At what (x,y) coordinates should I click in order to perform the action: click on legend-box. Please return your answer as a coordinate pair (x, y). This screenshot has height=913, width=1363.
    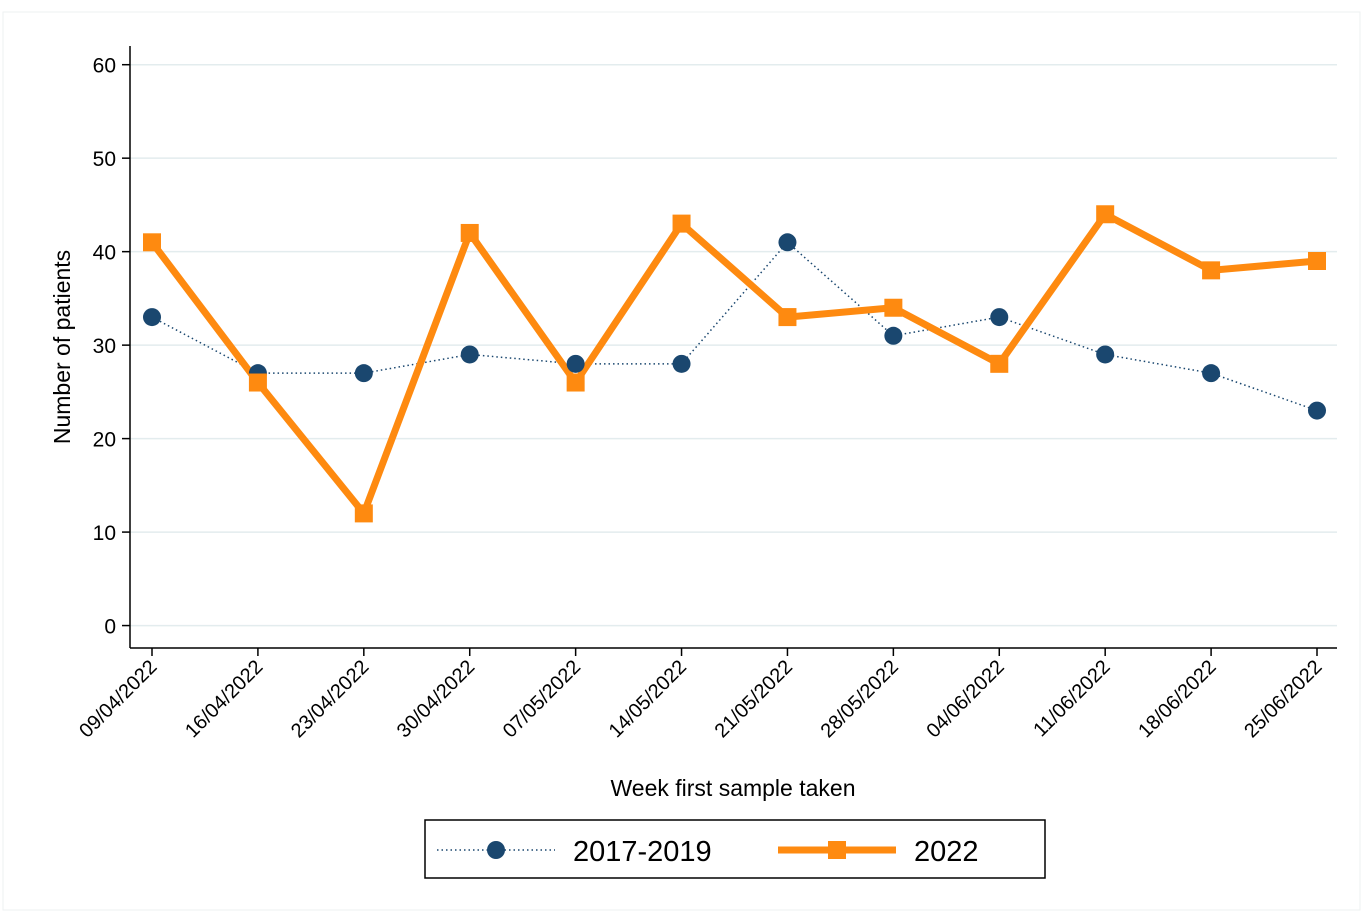
    Looking at the image, I should click on (735, 849).